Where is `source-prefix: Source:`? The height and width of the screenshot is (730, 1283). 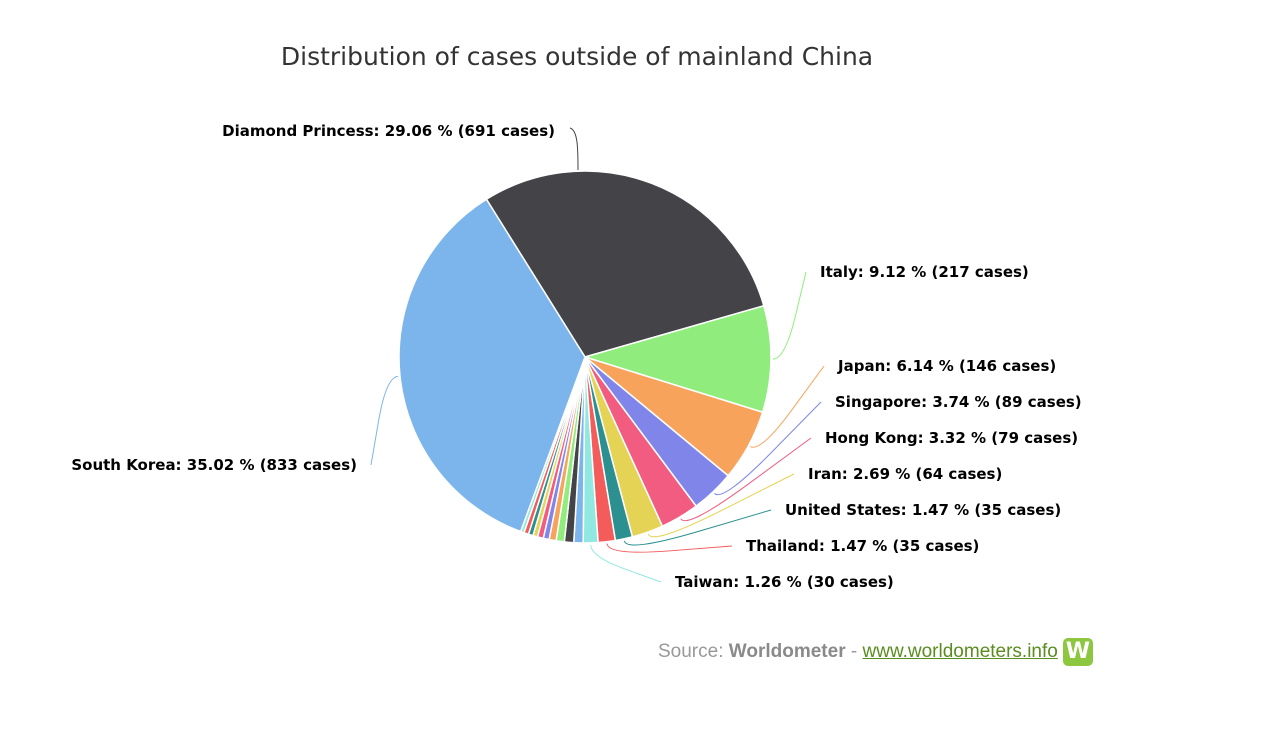
source-prefix: Source: is located at coordinates (691, 651).